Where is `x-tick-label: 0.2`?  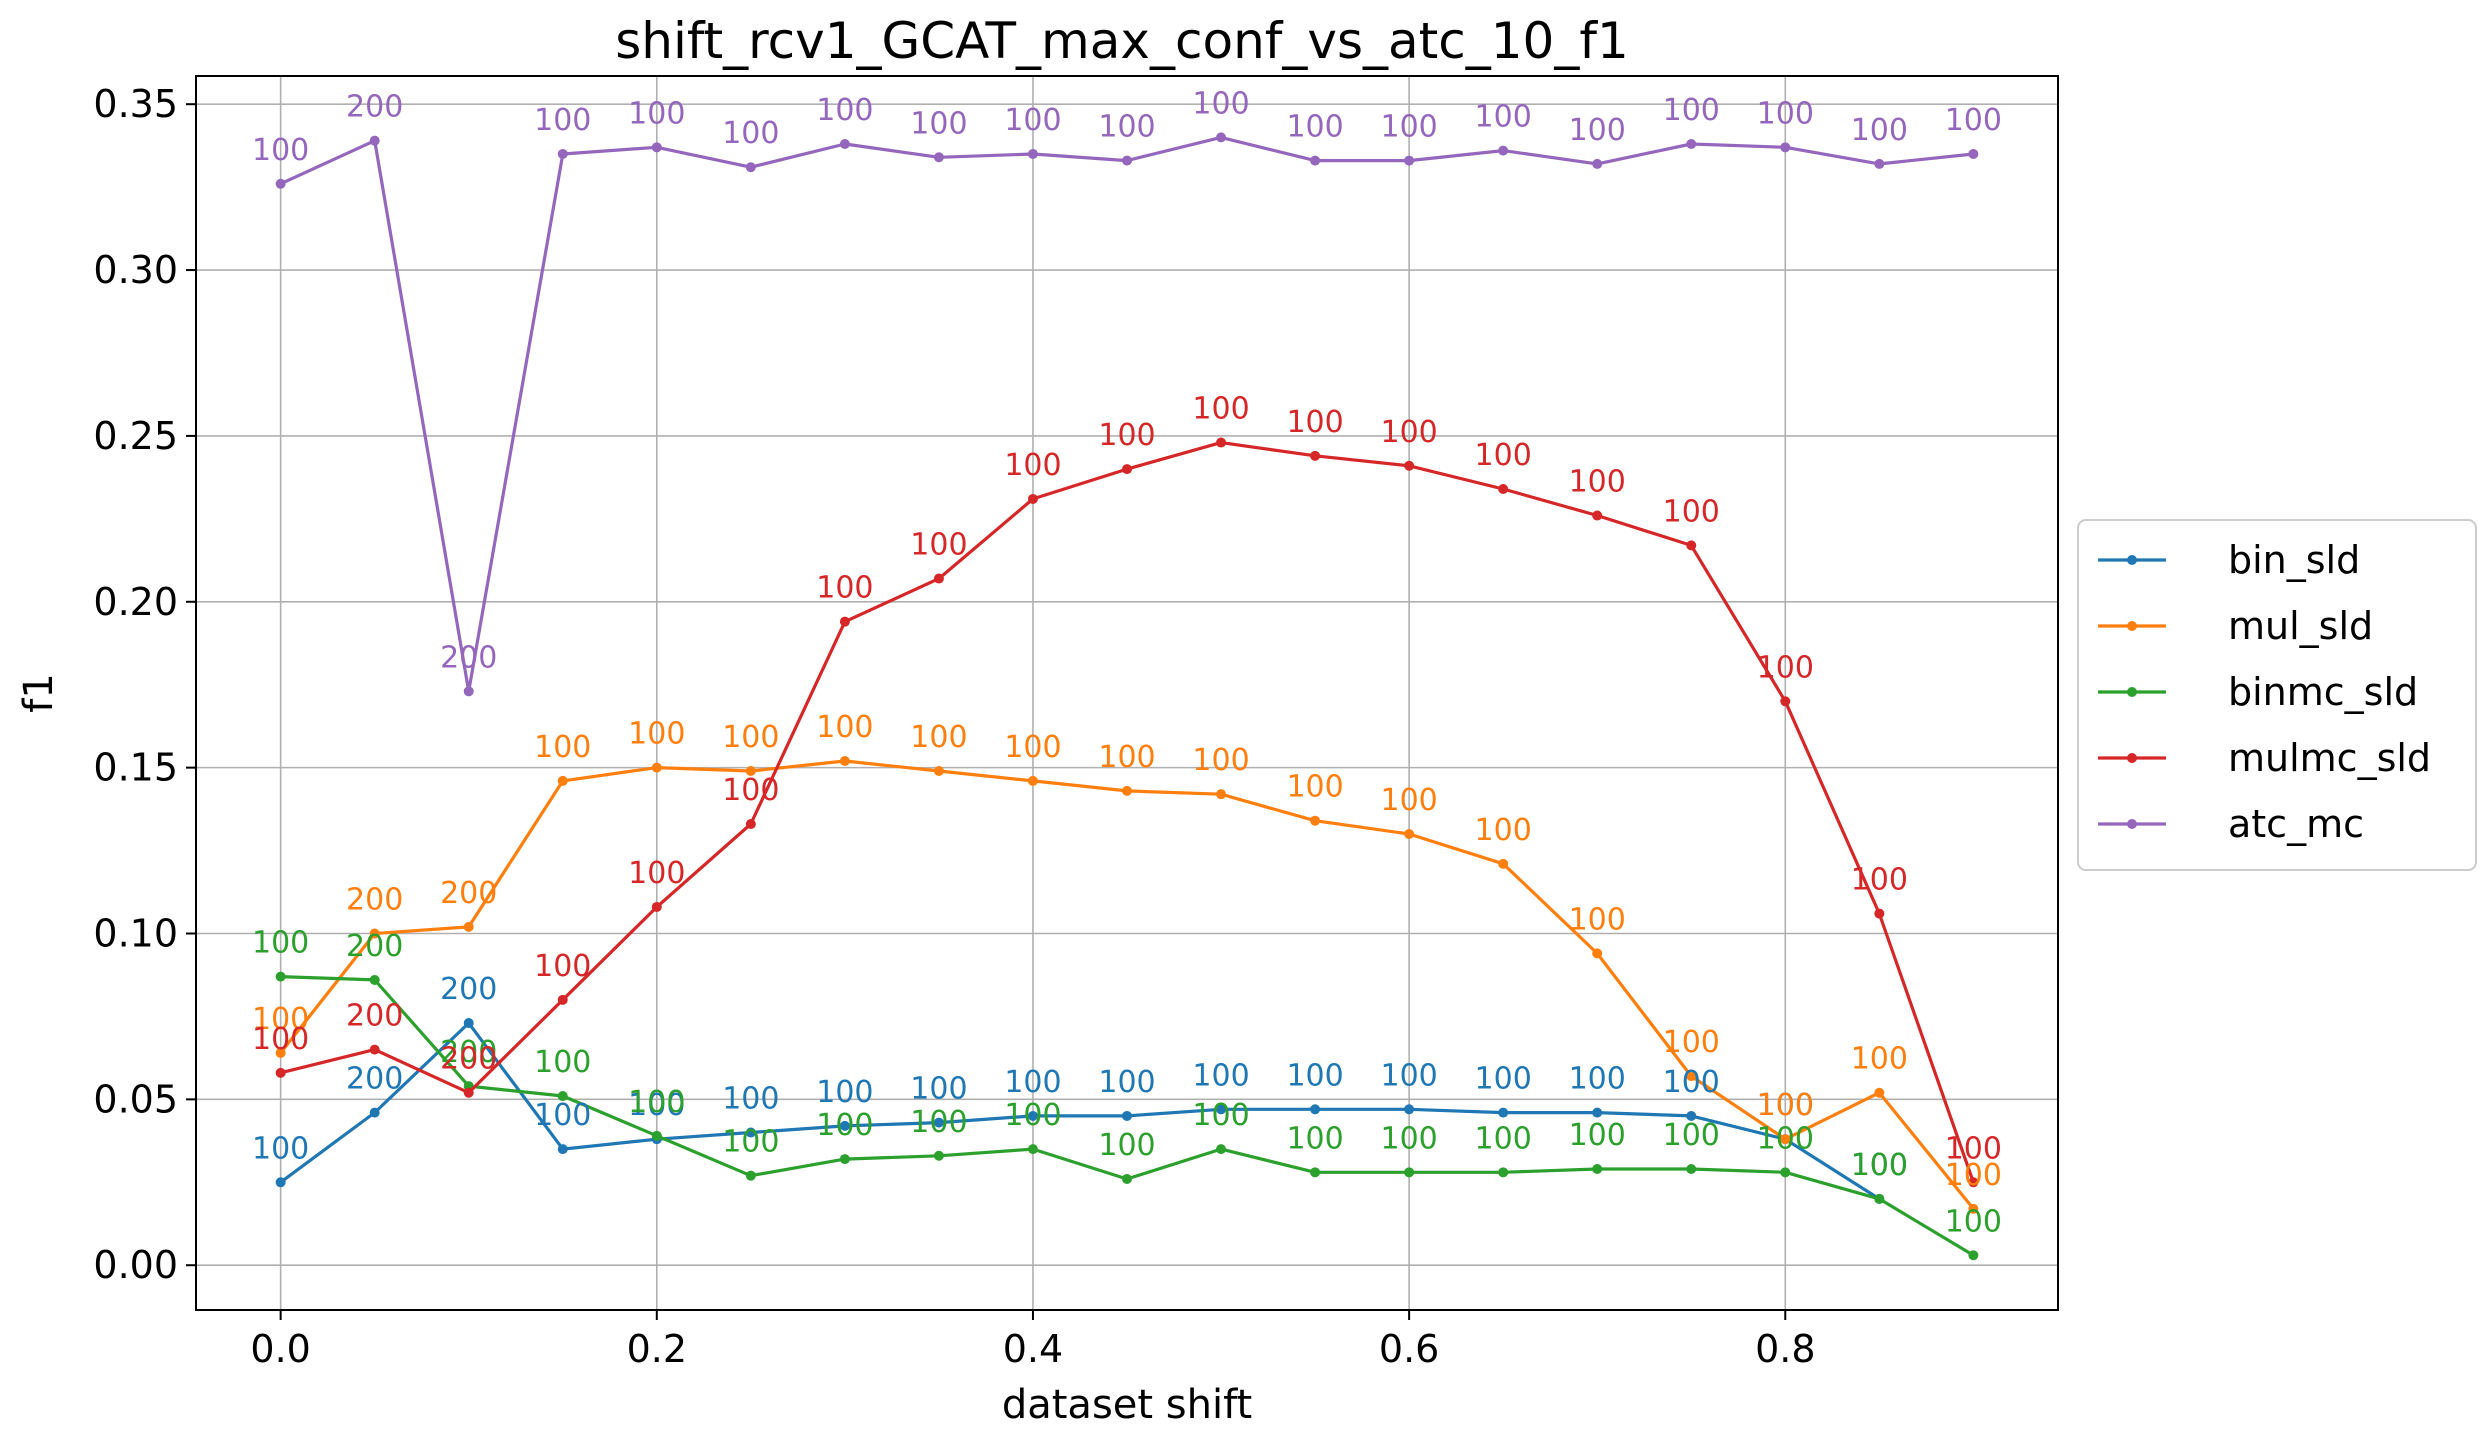 x-tick-label: 0.2 is located at coordinates (657, 1349).